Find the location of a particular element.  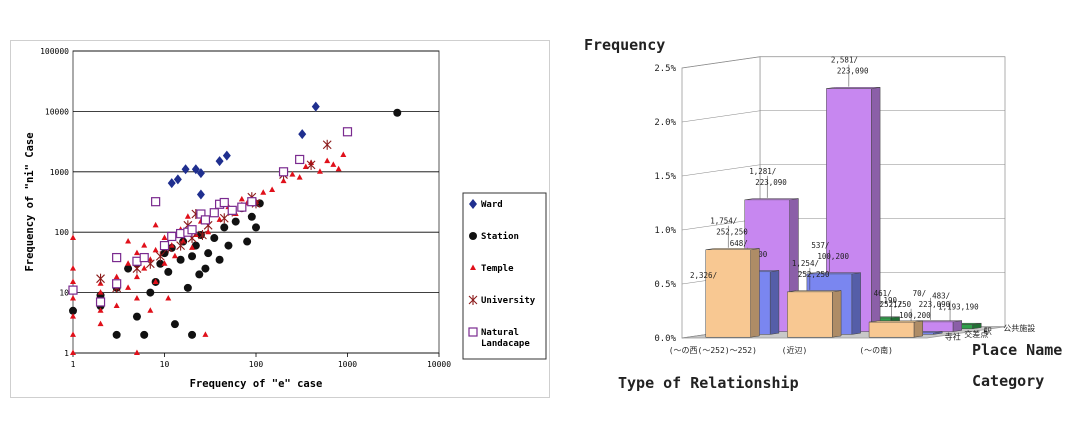

legend-label: University is located at coordinates (508, 300).